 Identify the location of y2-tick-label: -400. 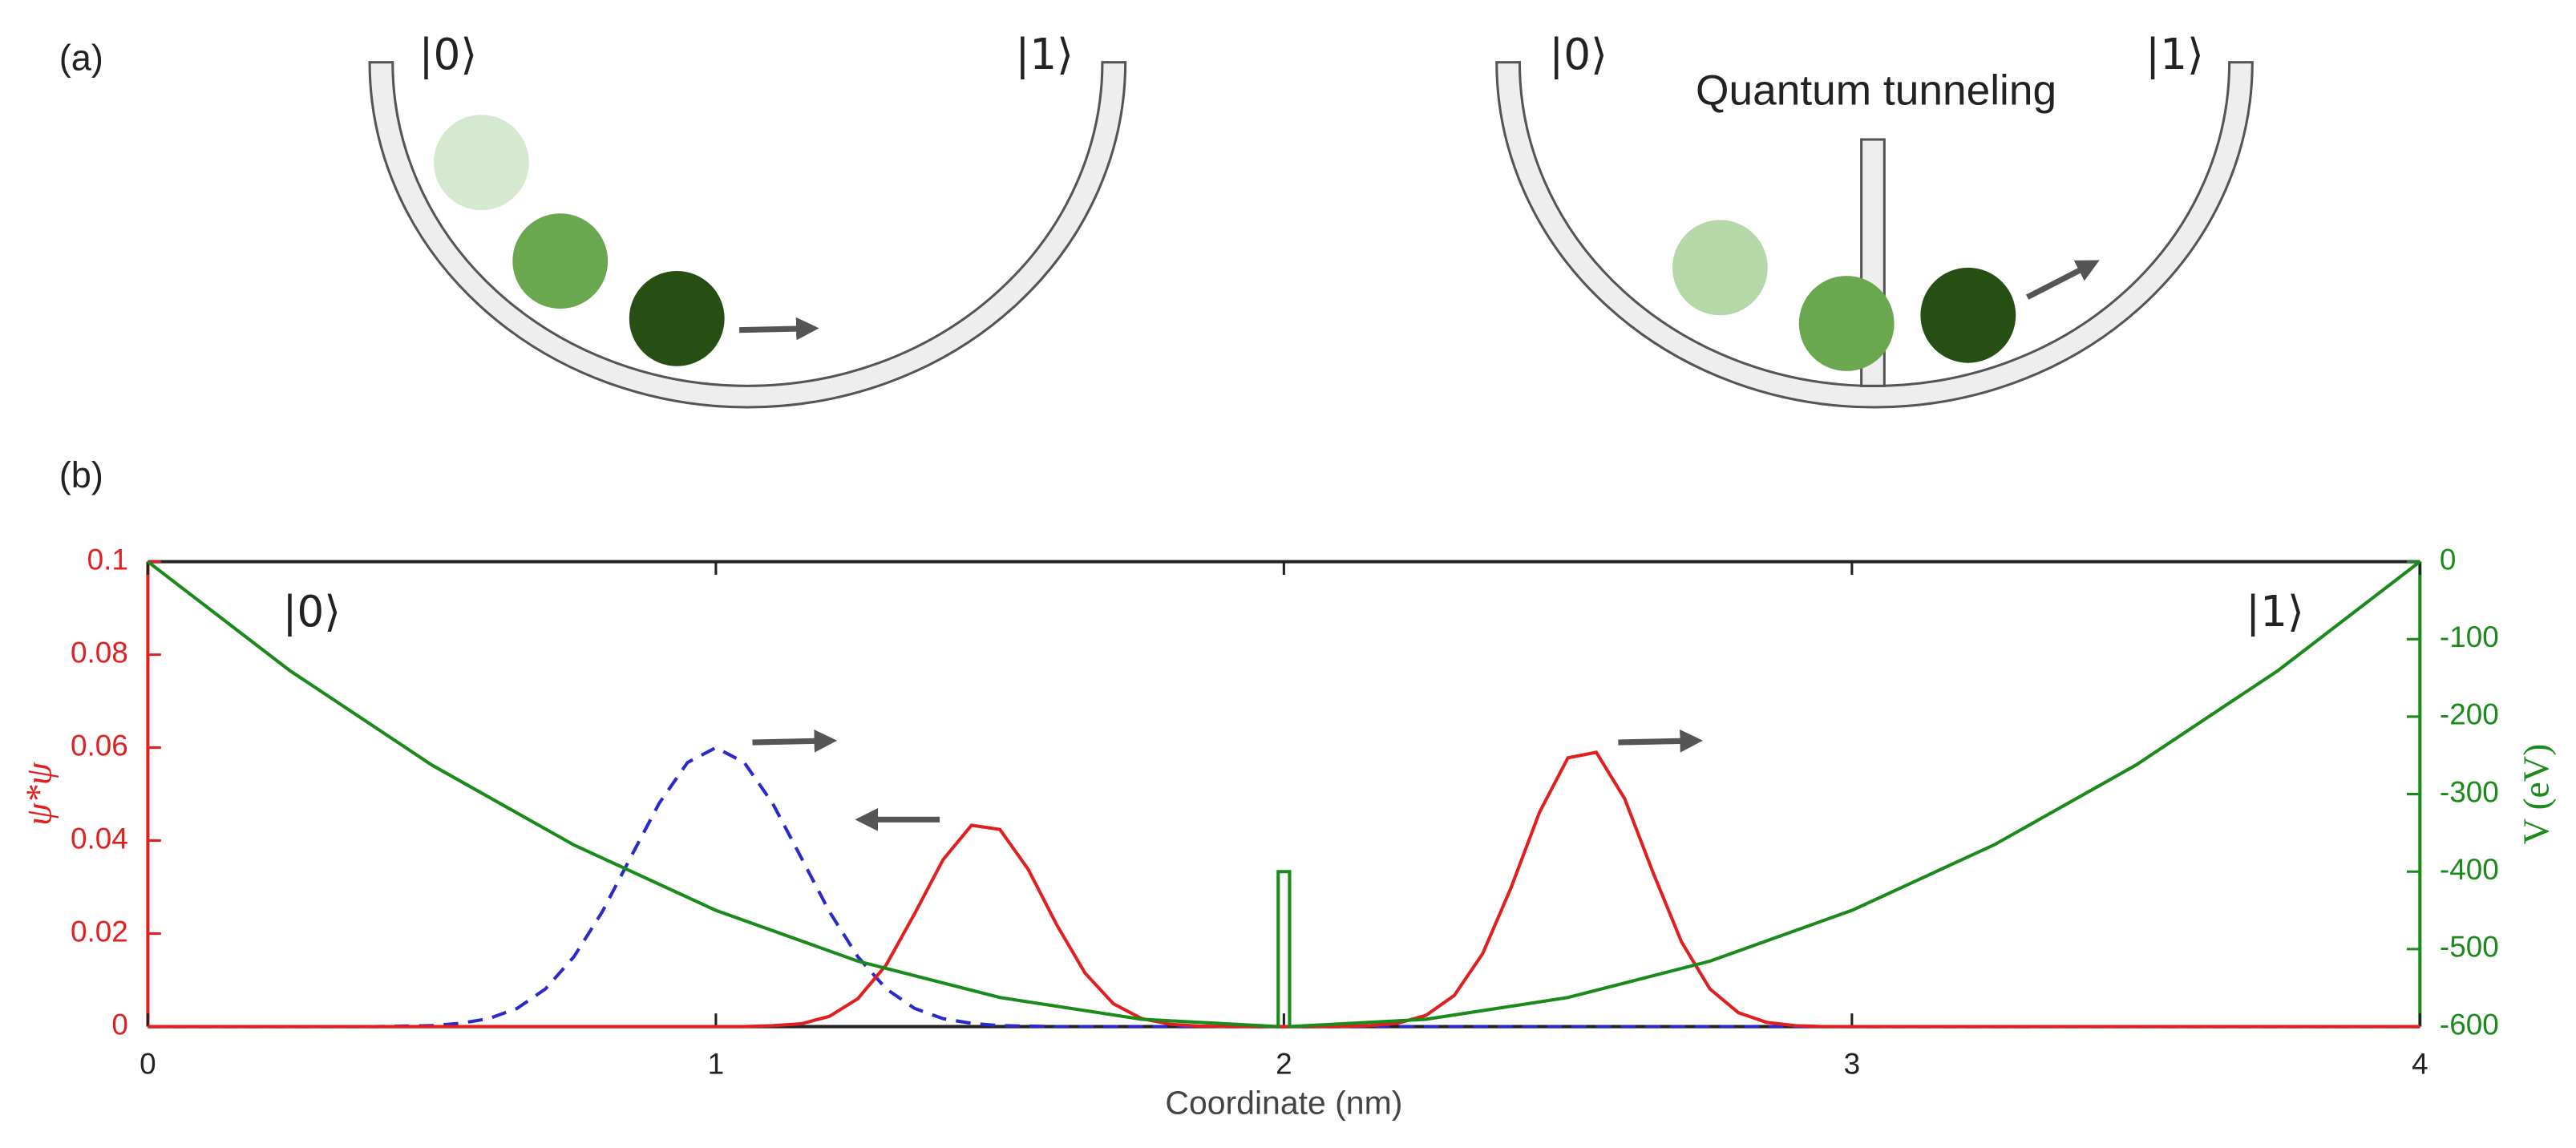
(2469, 869).